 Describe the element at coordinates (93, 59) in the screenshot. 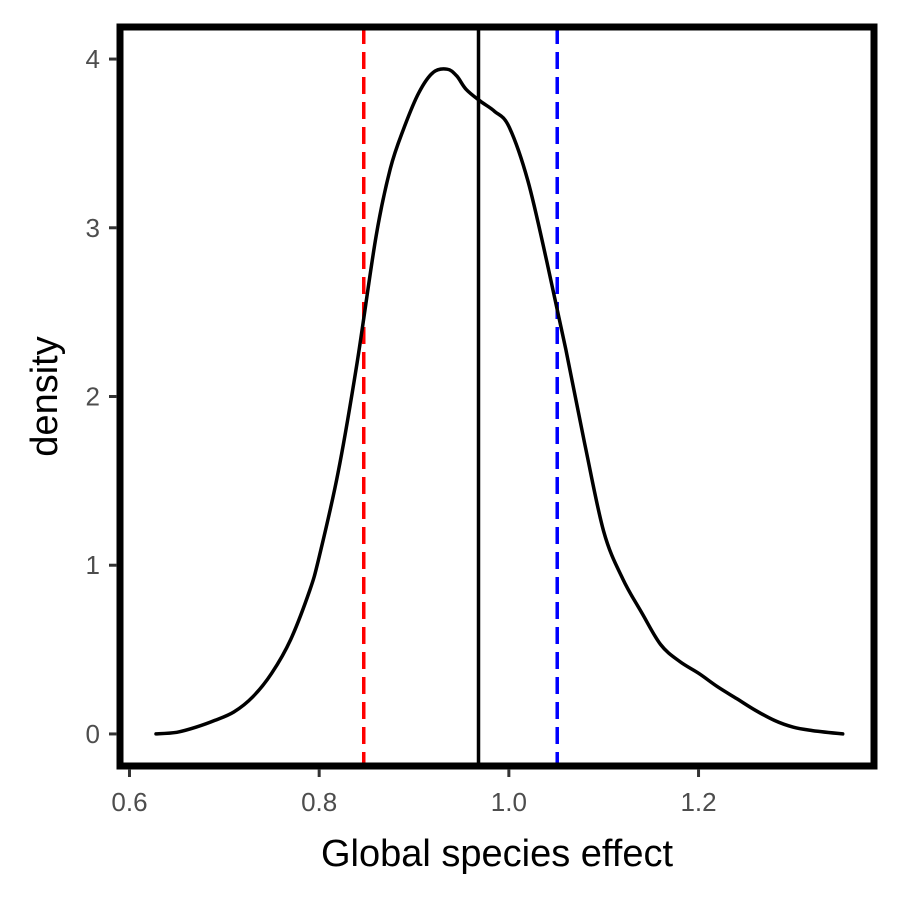

I see `y-tick-label: 4` at that location.